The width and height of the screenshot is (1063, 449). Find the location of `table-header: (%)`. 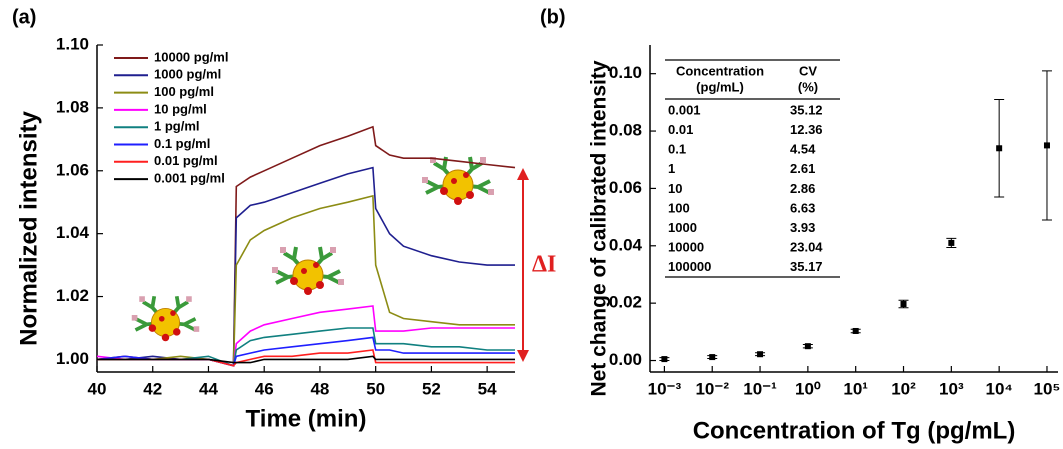

table-header: (%) is located at coordinates (808, 86).